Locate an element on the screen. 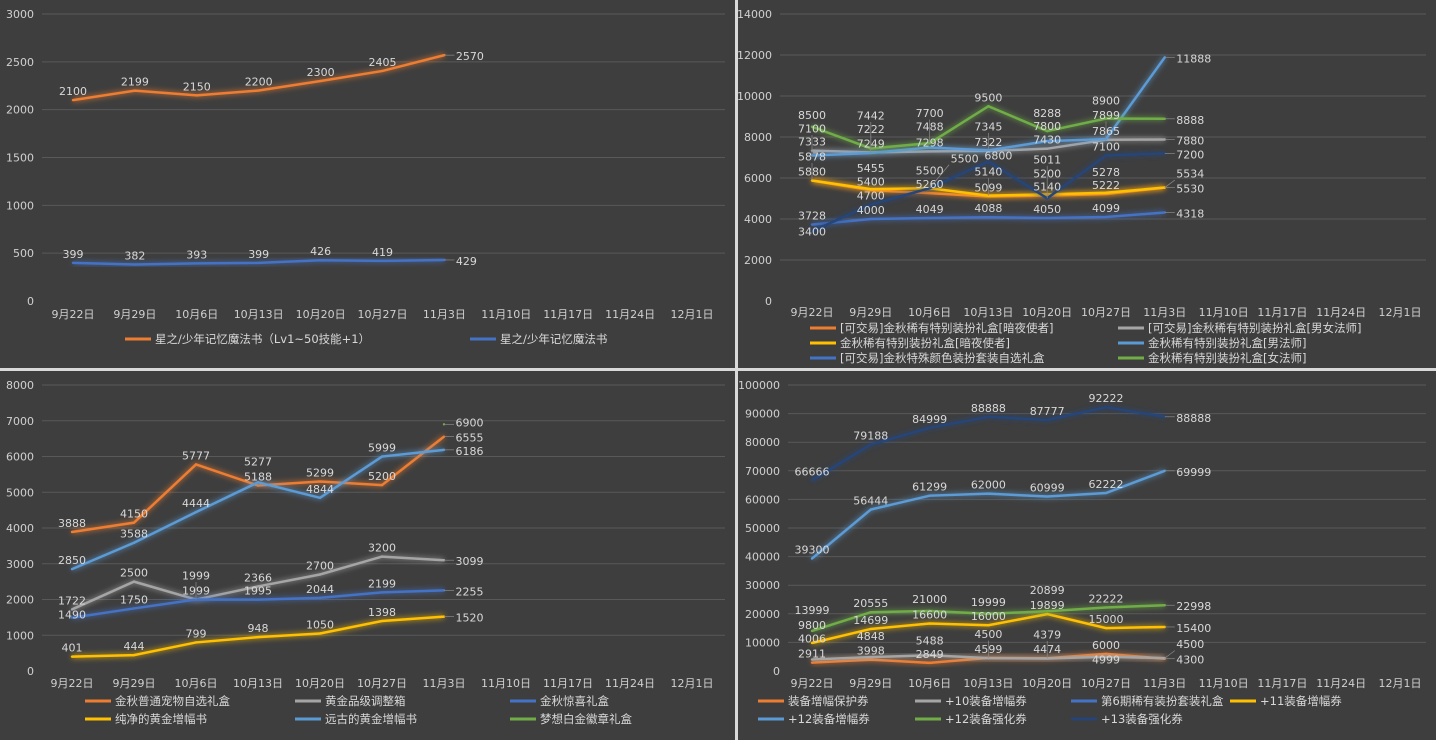  data-label: 7249 is located at coordinates (871, 143).